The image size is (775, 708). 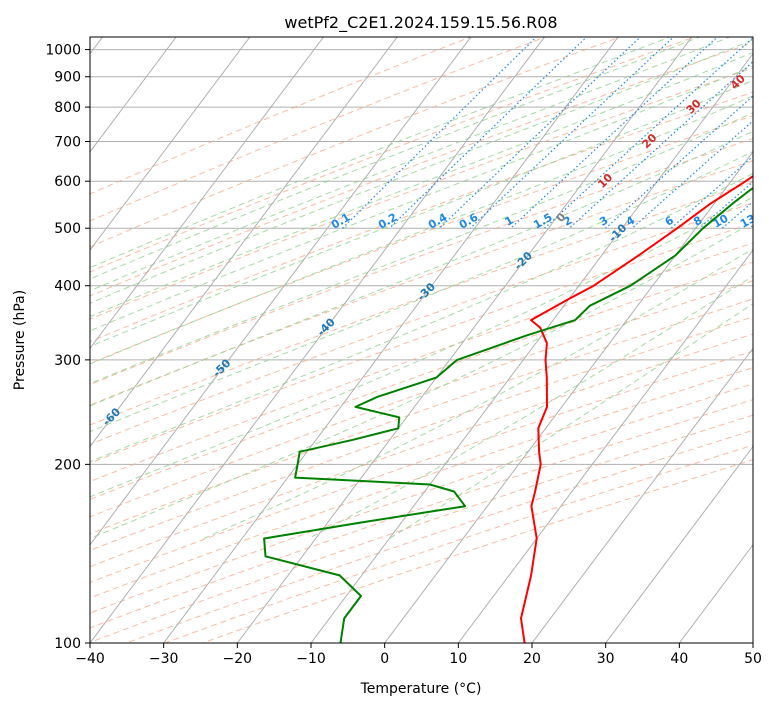 I want to click on y-tick-label: 100, so click(x=67, y=644).